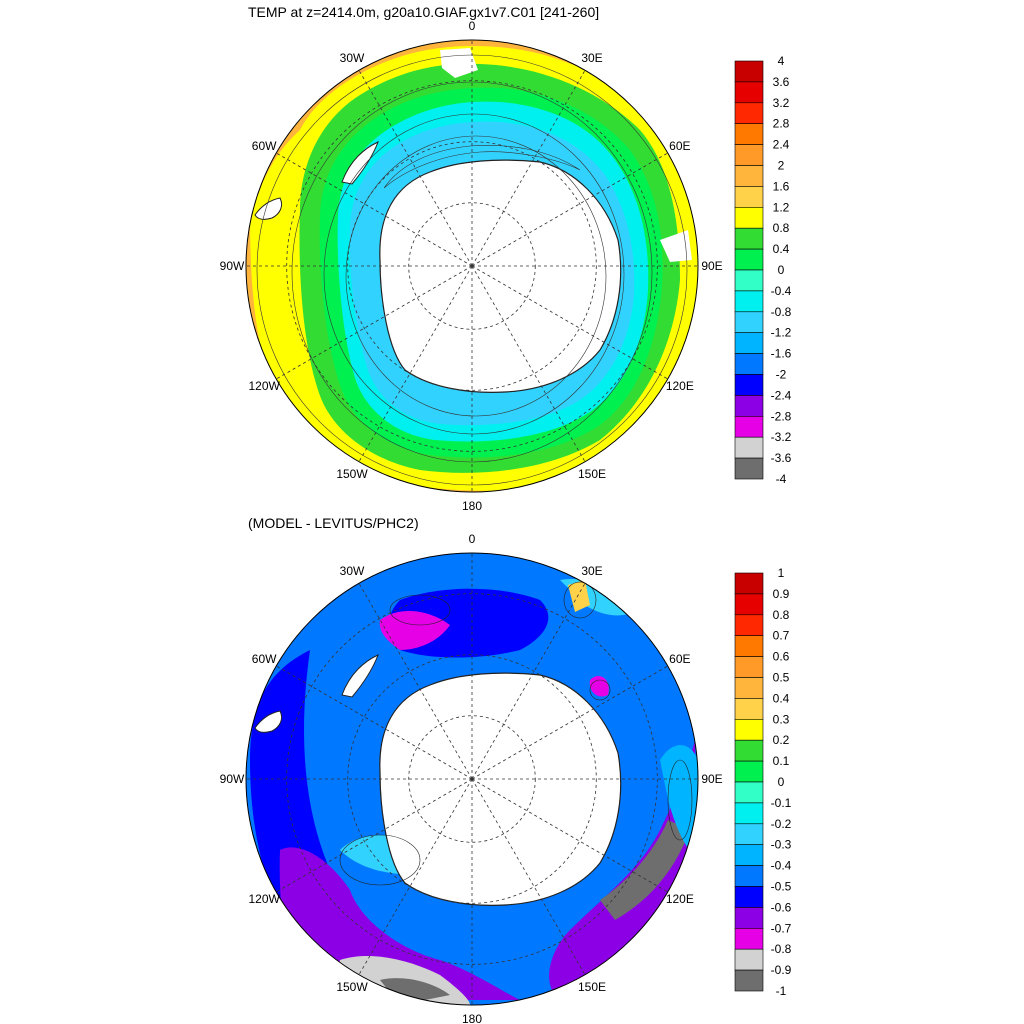  What do you see at coordinates (781, 145) in the screenshot?
I see `colorbar-tick-label: 2.4` at bounding box center [781, 145].